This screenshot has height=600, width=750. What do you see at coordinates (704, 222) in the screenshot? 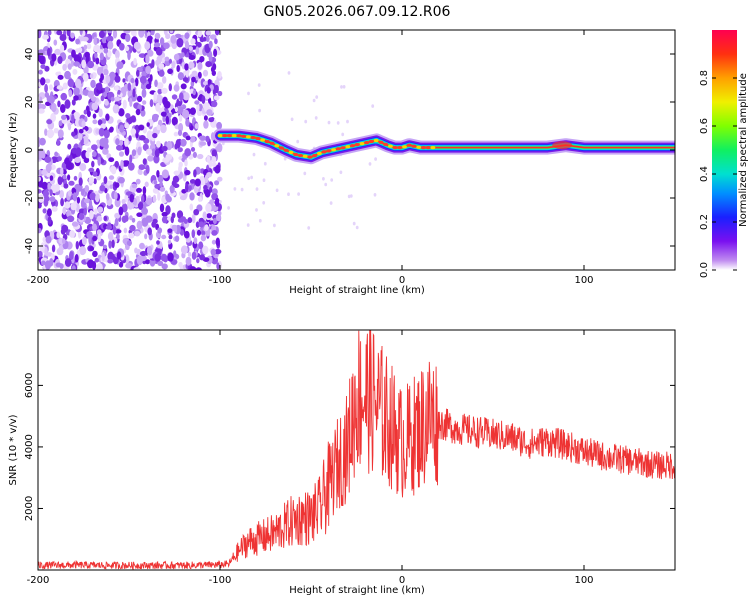
I see `colorbar-tick-label: 0.2` at bounding box center [704, 222].